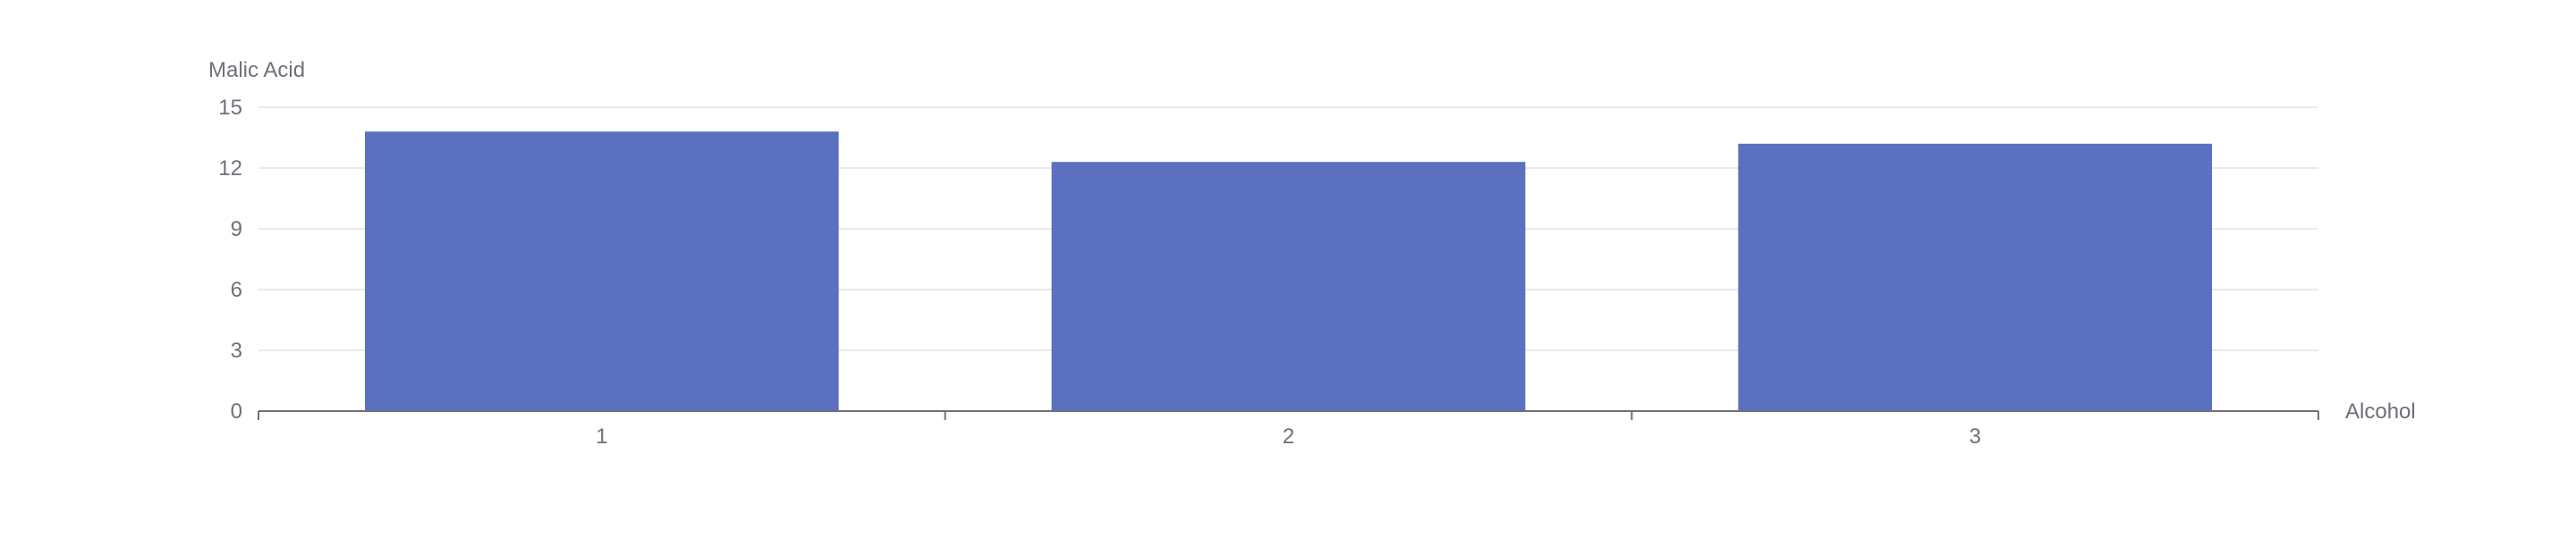 This screenshot has height=555, width=2576. What do you see at coordinates (601, 437) in the screenshot?
I see `x-tick-label: 1` at bounding box center [601, 437].